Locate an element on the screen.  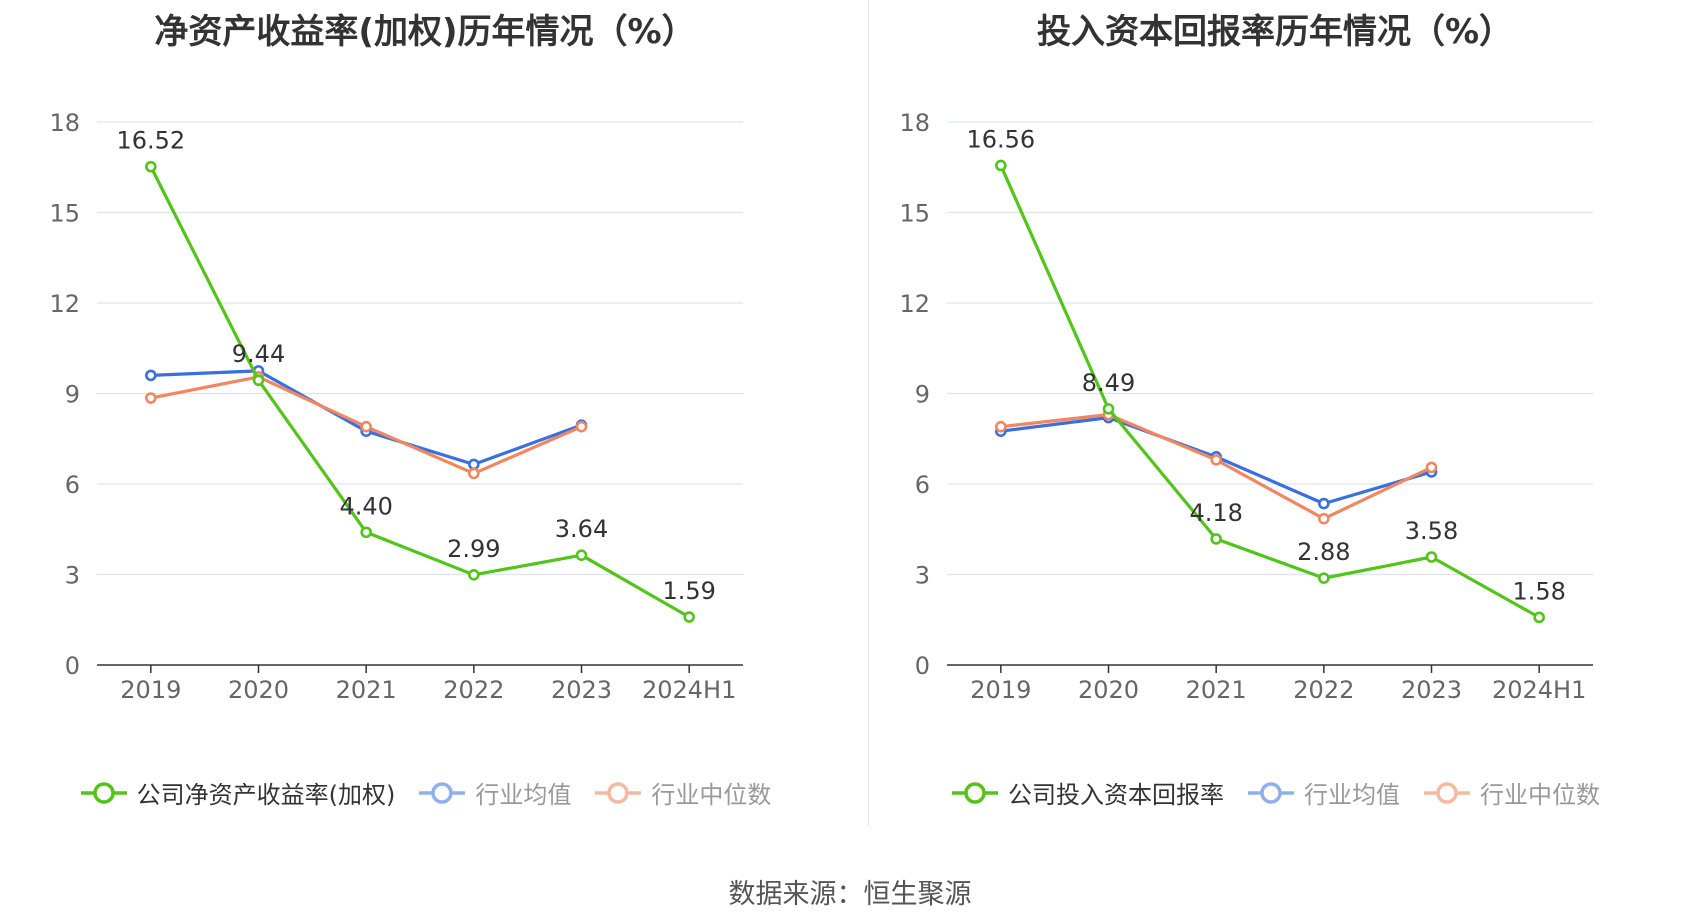
chart-title: 投入资本回报率历年情况（%） is located at coordinates (1275, 32).